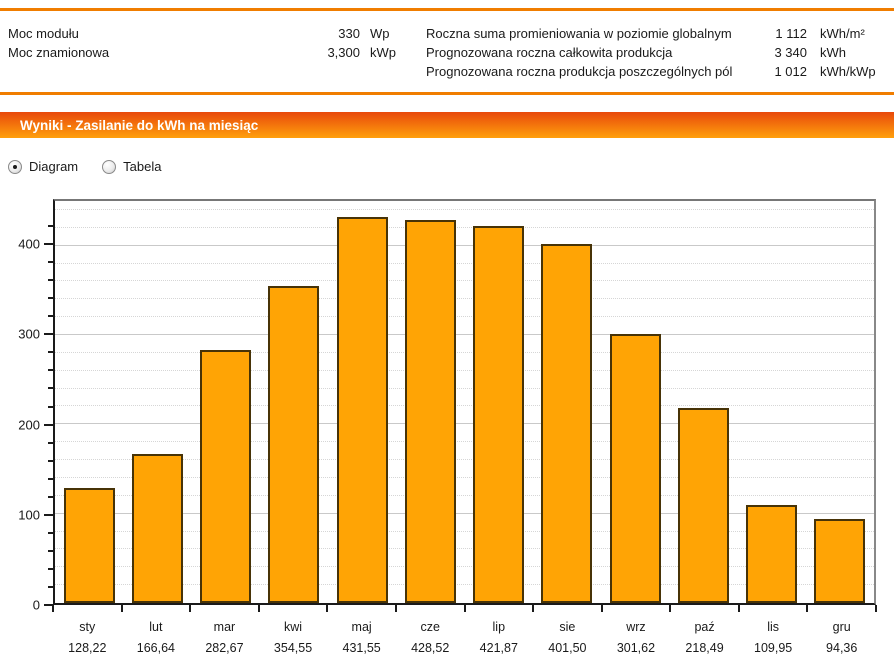 The image size is (894, 662). Describe the element at coordinates (293, 627) in the screenshot. I see `month-label: kwi` at that location.